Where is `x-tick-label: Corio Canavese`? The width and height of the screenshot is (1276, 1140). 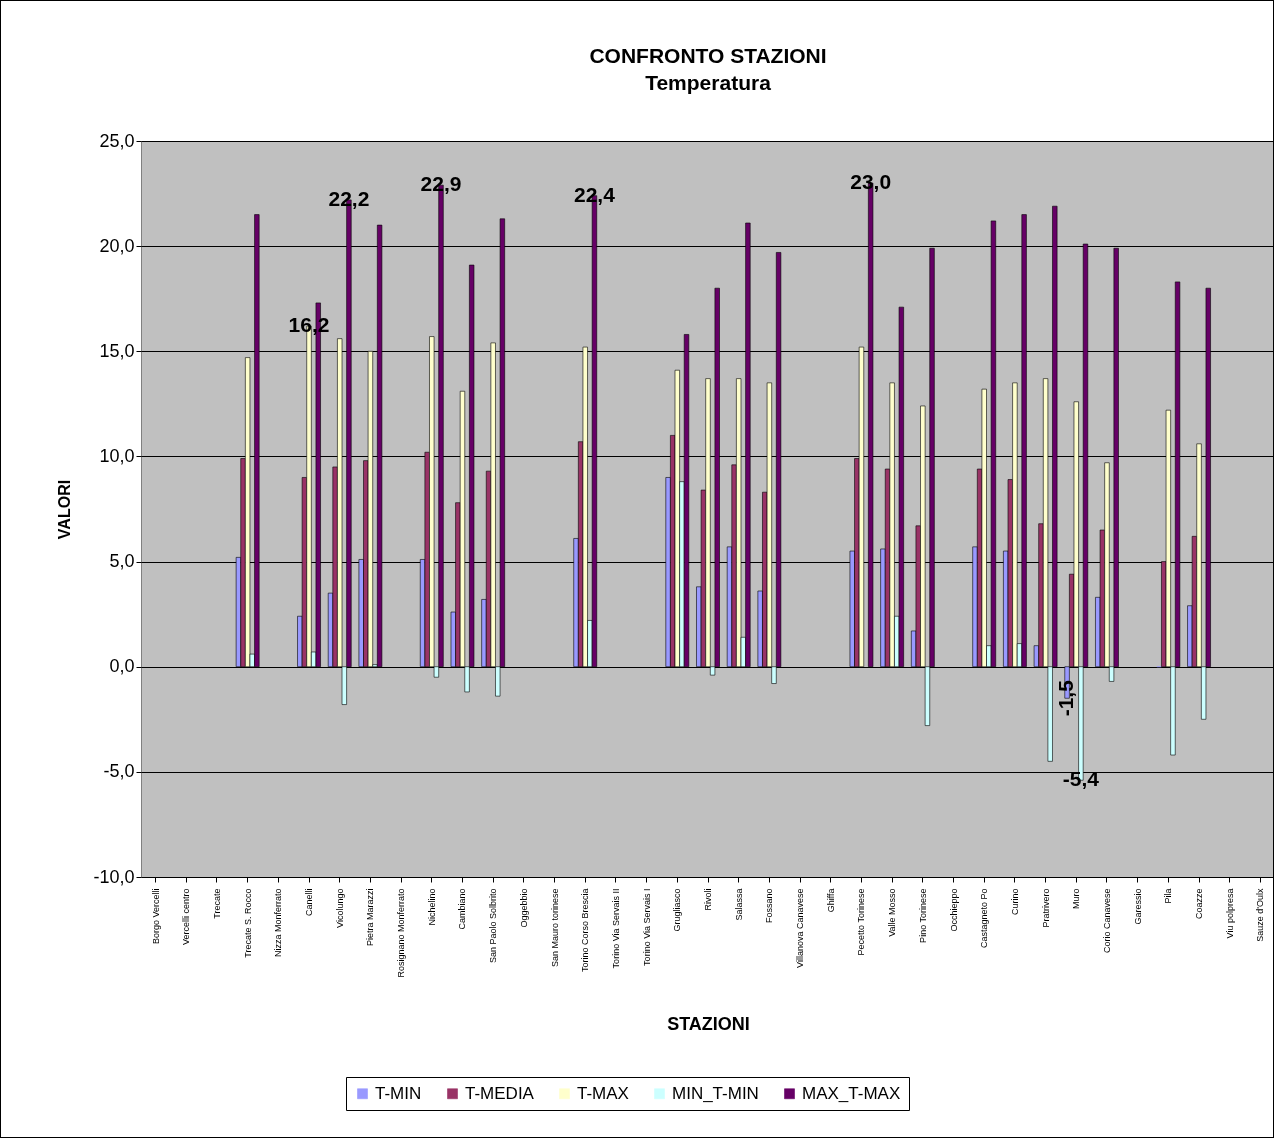
x-tick-label: Corio Canavese is located at coordinates (1106, 921).